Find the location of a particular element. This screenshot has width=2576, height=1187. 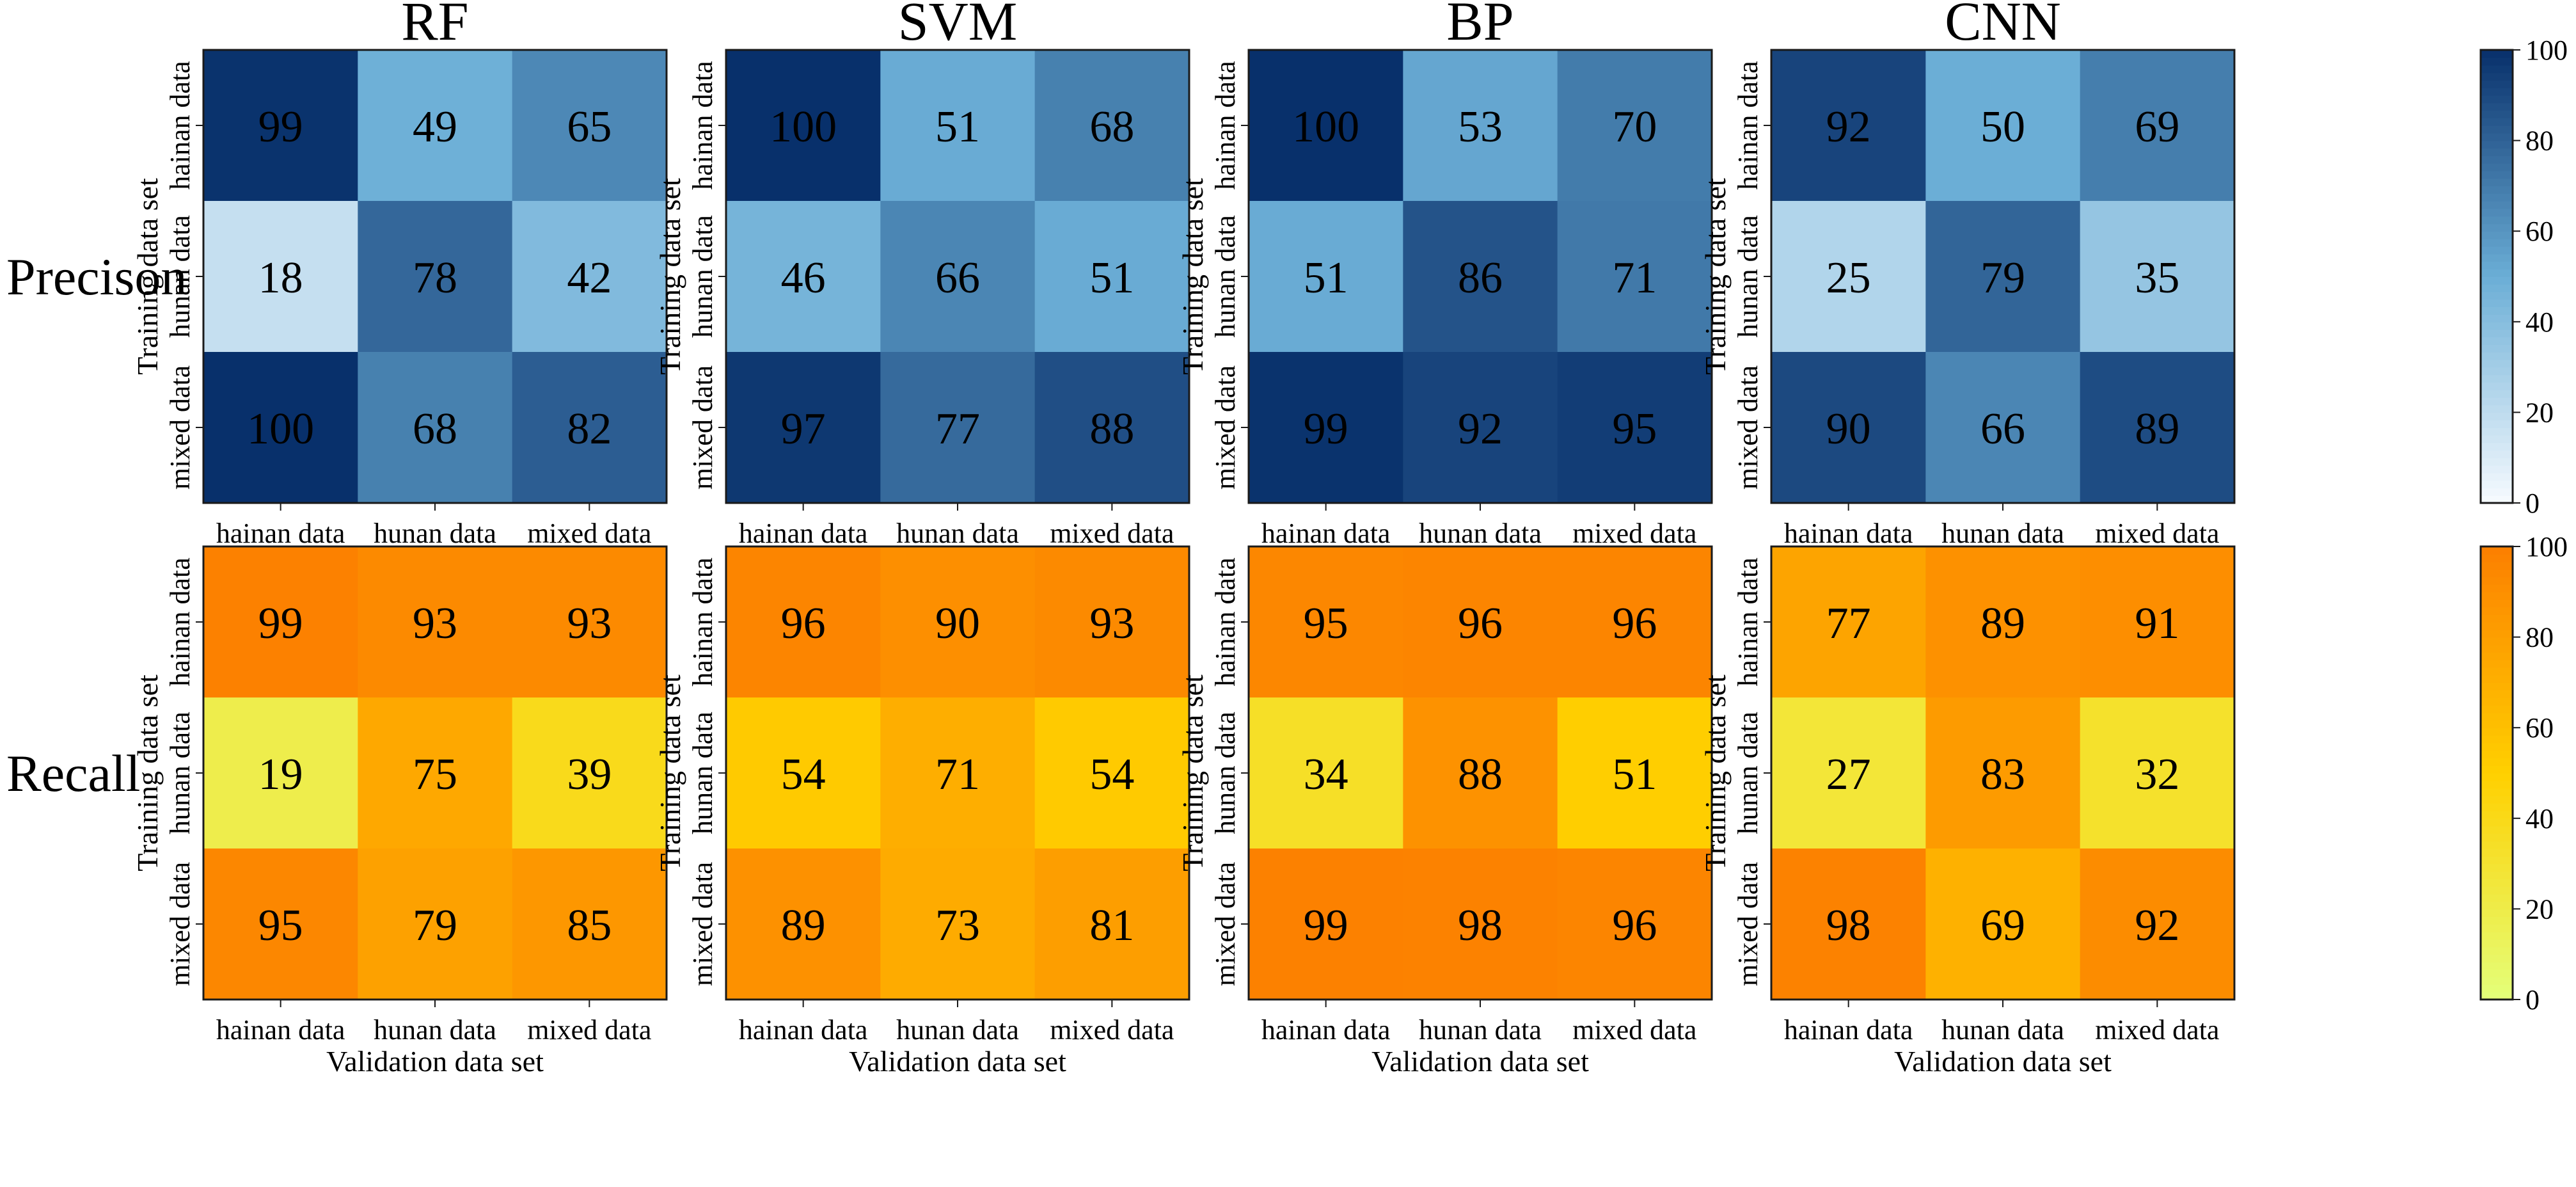

cell-value: 73 is located at coordinates (957, 925).